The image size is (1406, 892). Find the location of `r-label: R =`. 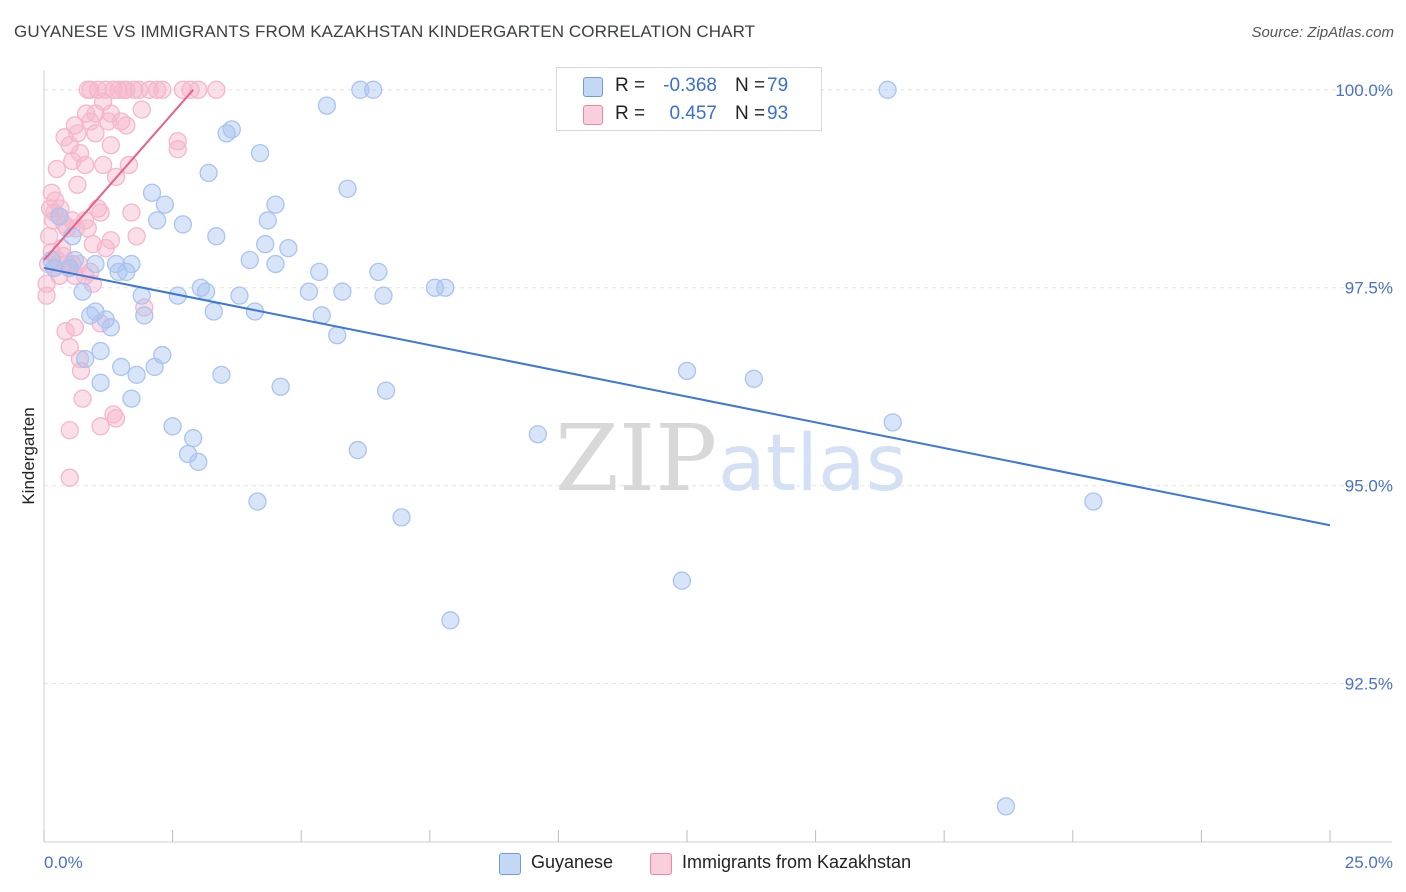

r-label: R = is located at coordinates (630, 85).